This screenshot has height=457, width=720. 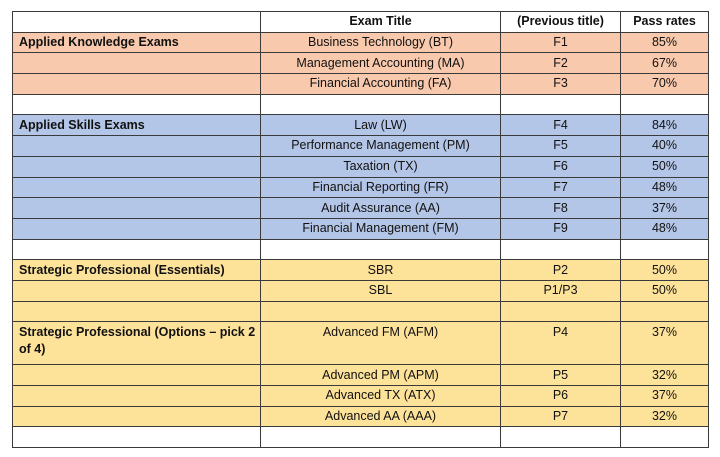 I want to click on exam-title-cell: SBL, so click(x=380, y=290).